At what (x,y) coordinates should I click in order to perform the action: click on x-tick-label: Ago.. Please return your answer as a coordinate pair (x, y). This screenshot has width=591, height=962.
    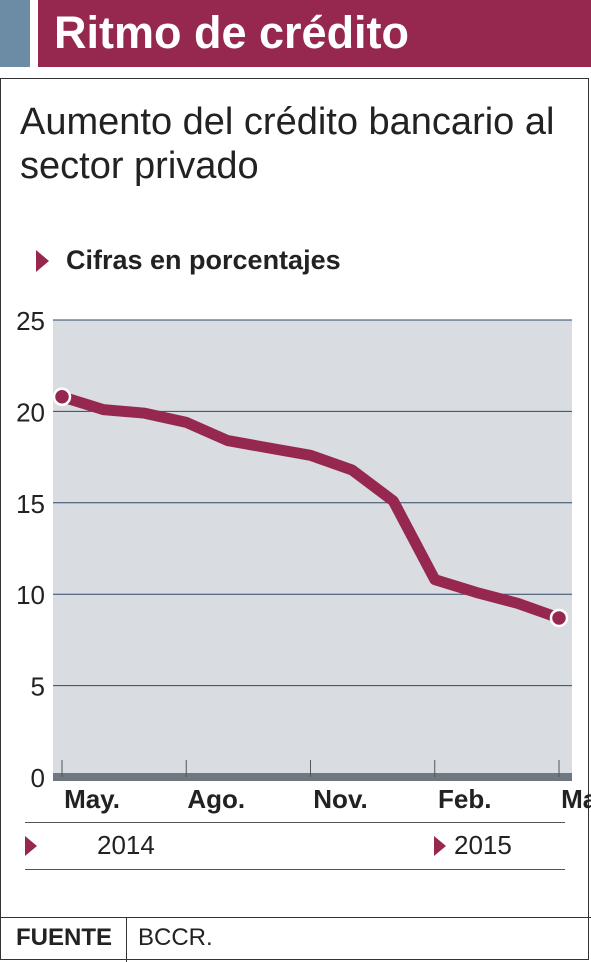
    Looking at the image, I should click on (216, 799).